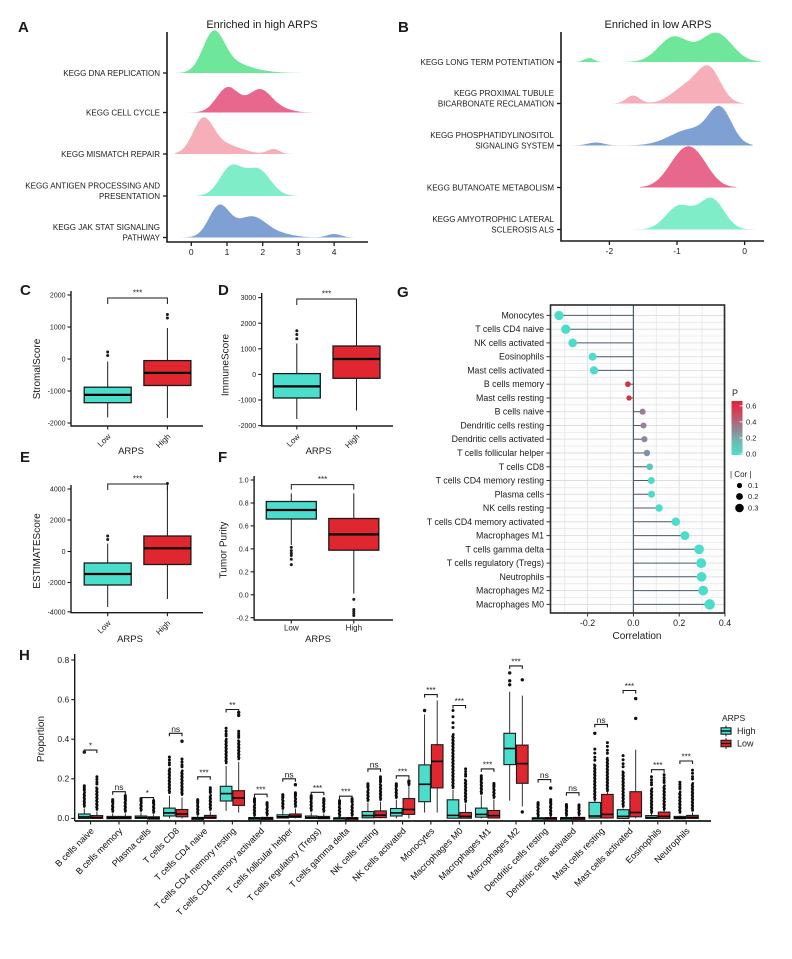  What do you see at coordinates (244, 481) in the screenshot?
I see `svg-text: 1.0` at bounding box center [244, 481].